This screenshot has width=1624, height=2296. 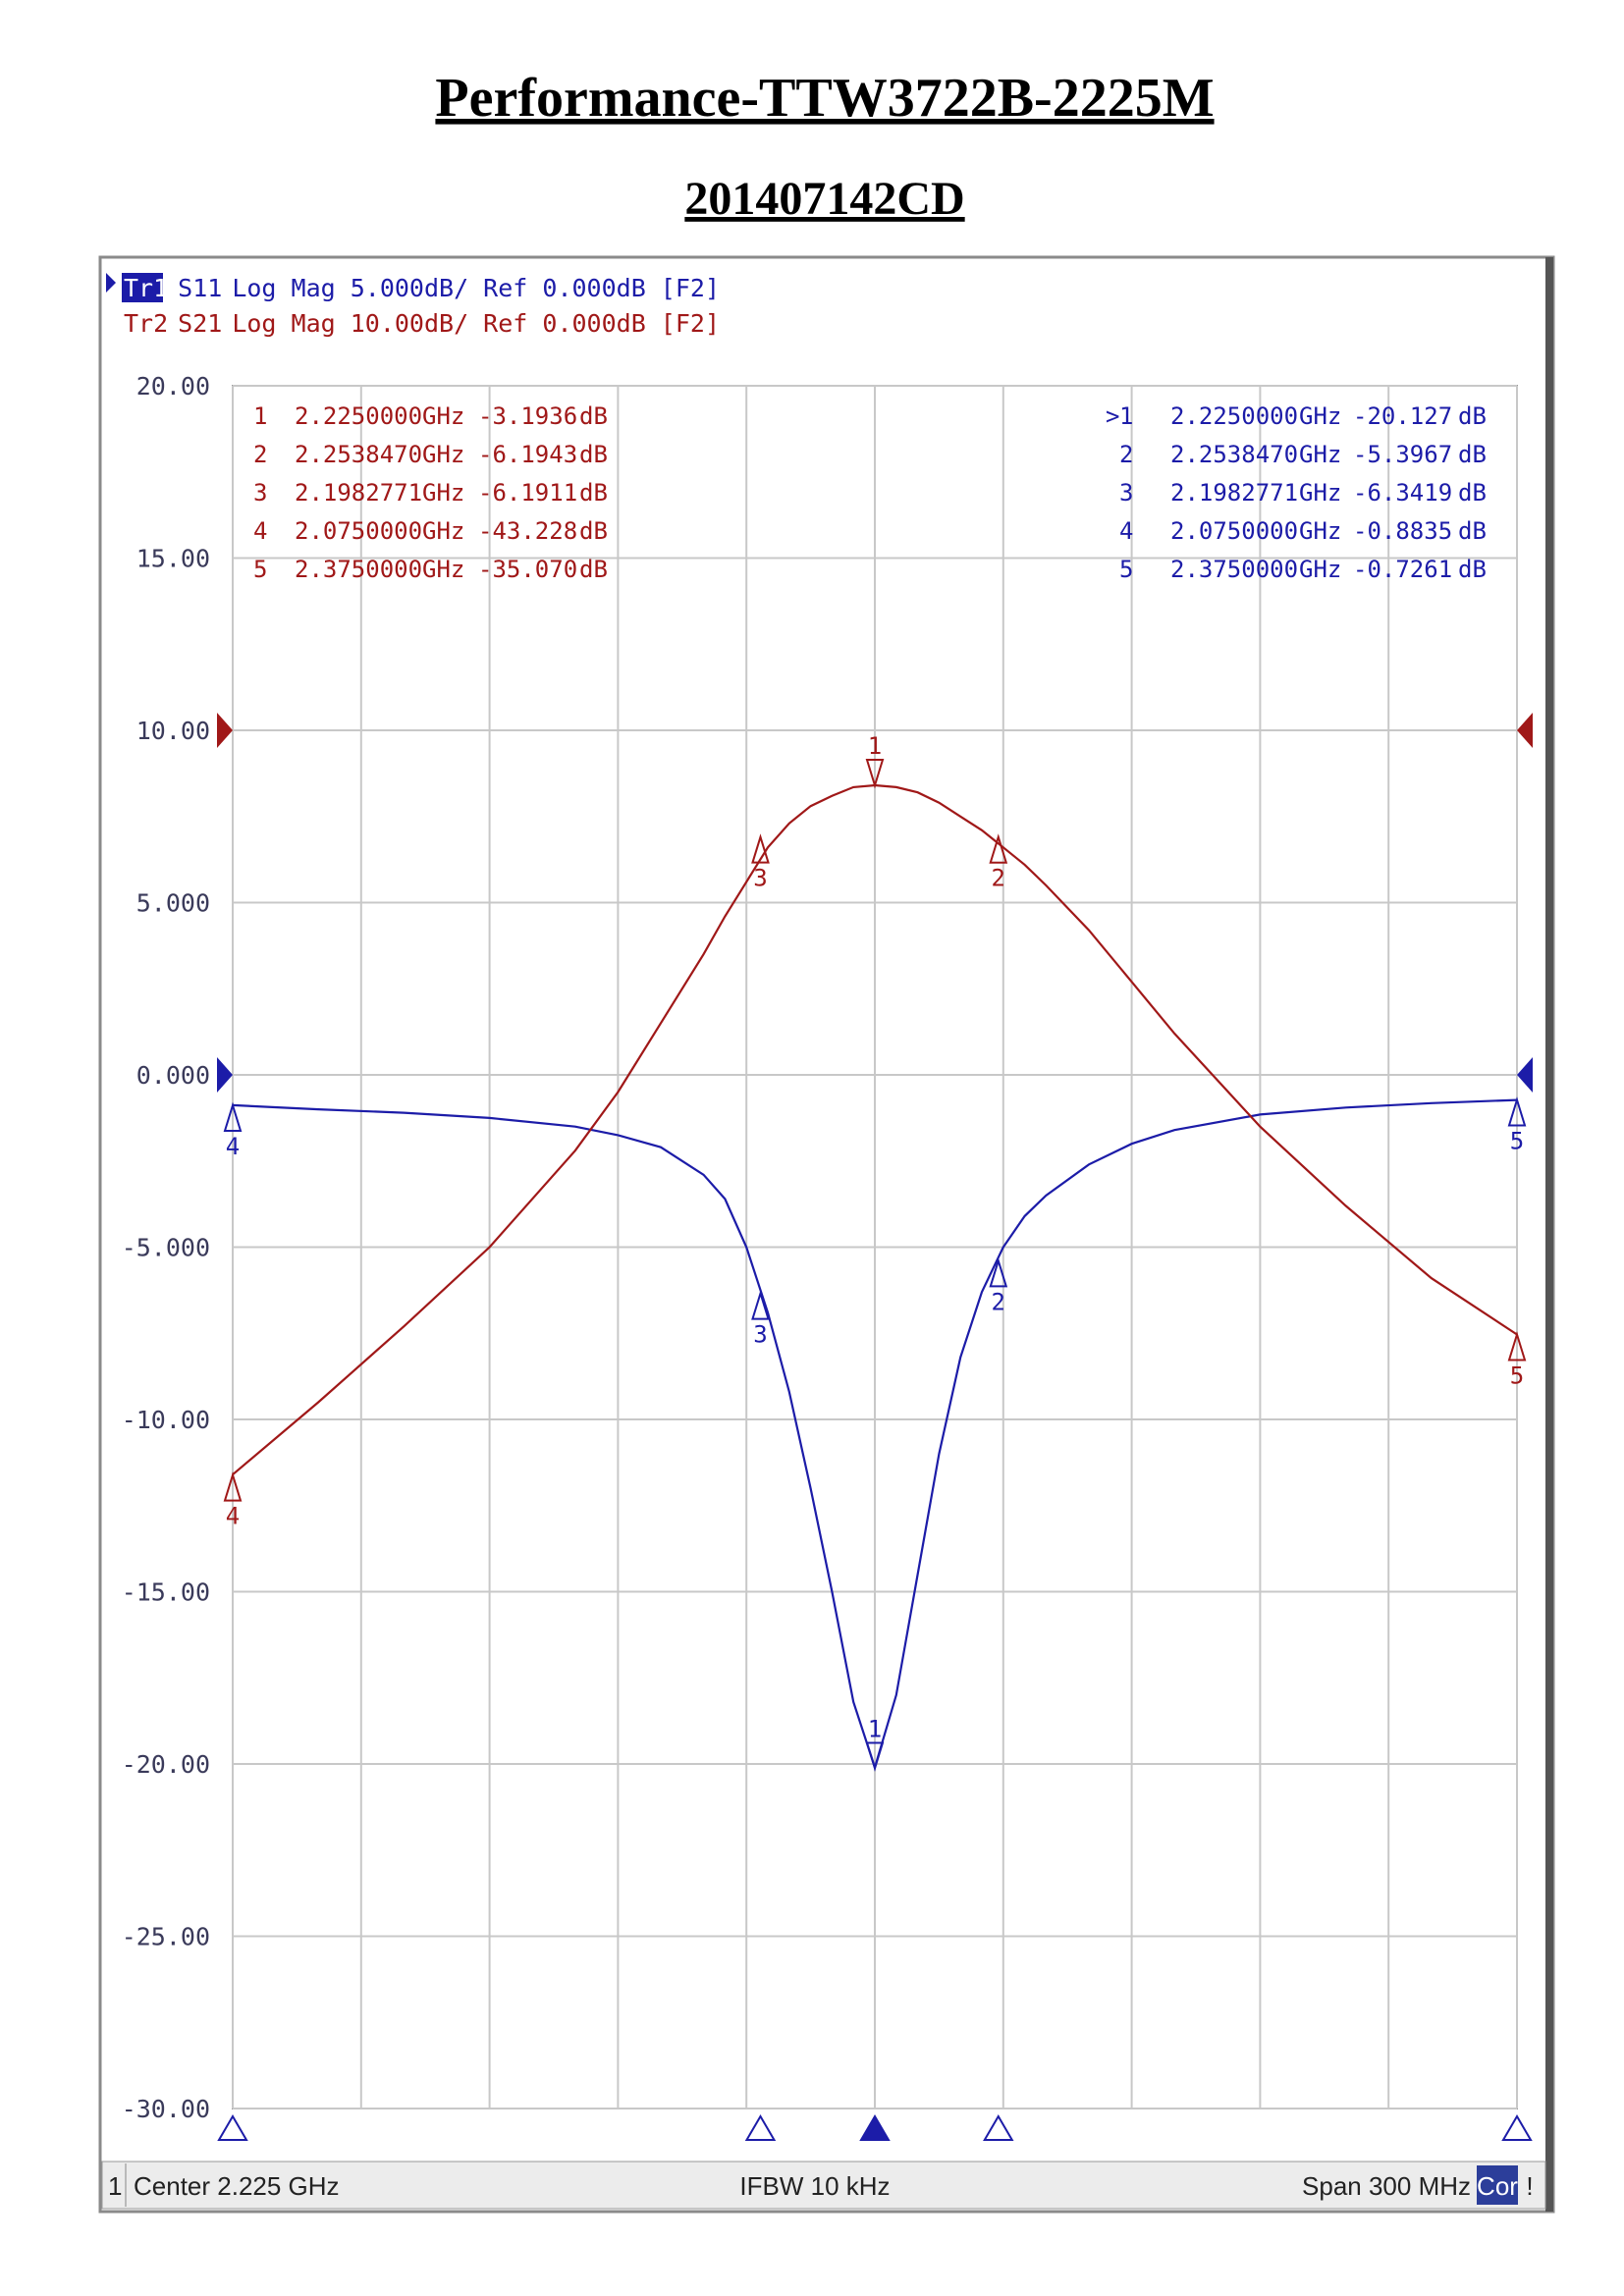 What do you see at coordinates (200, 288) in the screenshot?
I see `trace-name: S11` at bounding box center [200, 288].